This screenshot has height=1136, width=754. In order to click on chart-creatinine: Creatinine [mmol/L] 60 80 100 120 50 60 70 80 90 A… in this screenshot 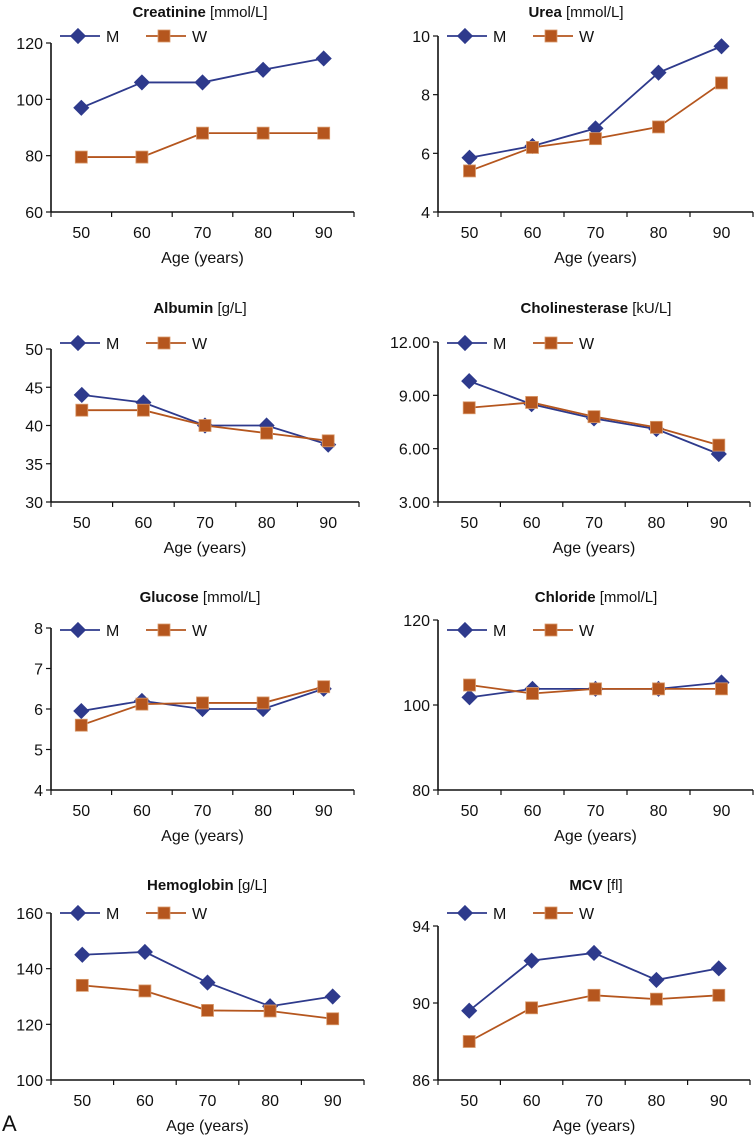, I will do `click(185, 135)`.